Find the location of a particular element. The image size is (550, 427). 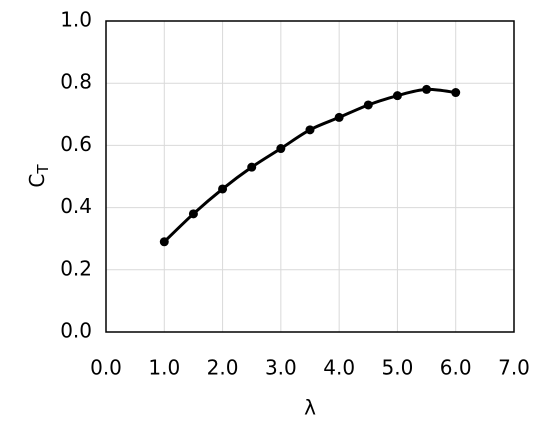

y-tick-label: 0.0 is located at coordinates (76, 331).